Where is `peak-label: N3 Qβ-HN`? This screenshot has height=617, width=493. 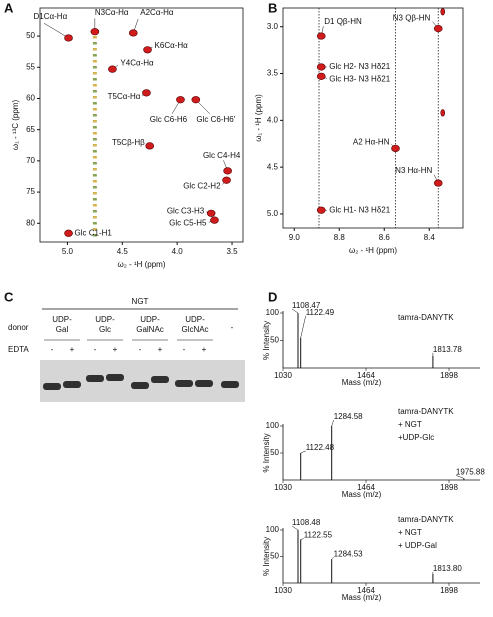 peak-label: N3 Qβ-HN is located at coordinates (412, 18).